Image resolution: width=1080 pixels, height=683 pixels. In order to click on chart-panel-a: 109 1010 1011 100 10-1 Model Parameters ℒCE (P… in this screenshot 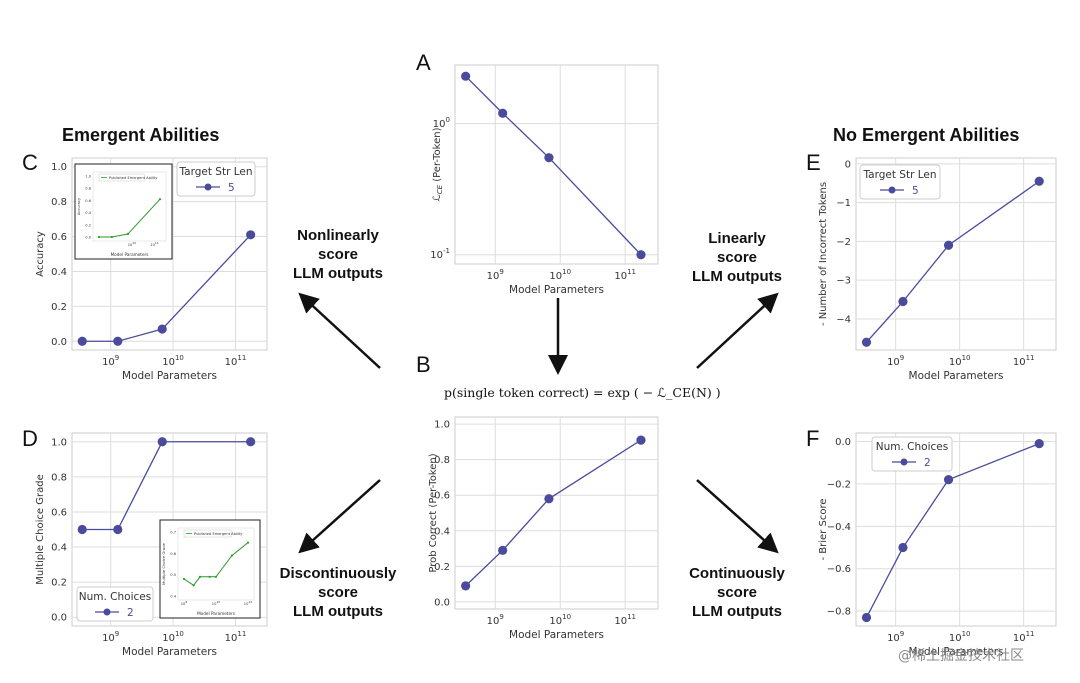, I will do `click(544, 179)`.